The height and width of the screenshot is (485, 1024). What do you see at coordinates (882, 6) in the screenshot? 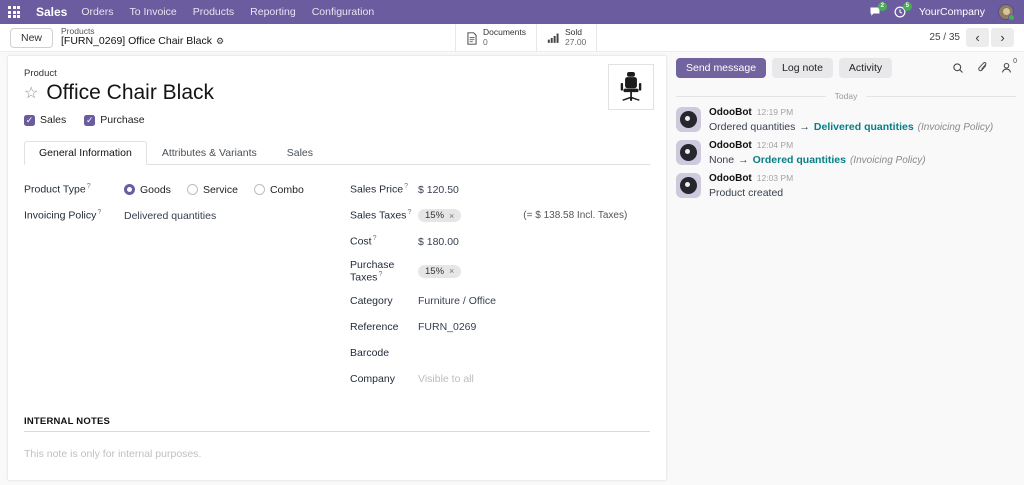
I see `messages-badge: 2` at bounding box center [882, 6].